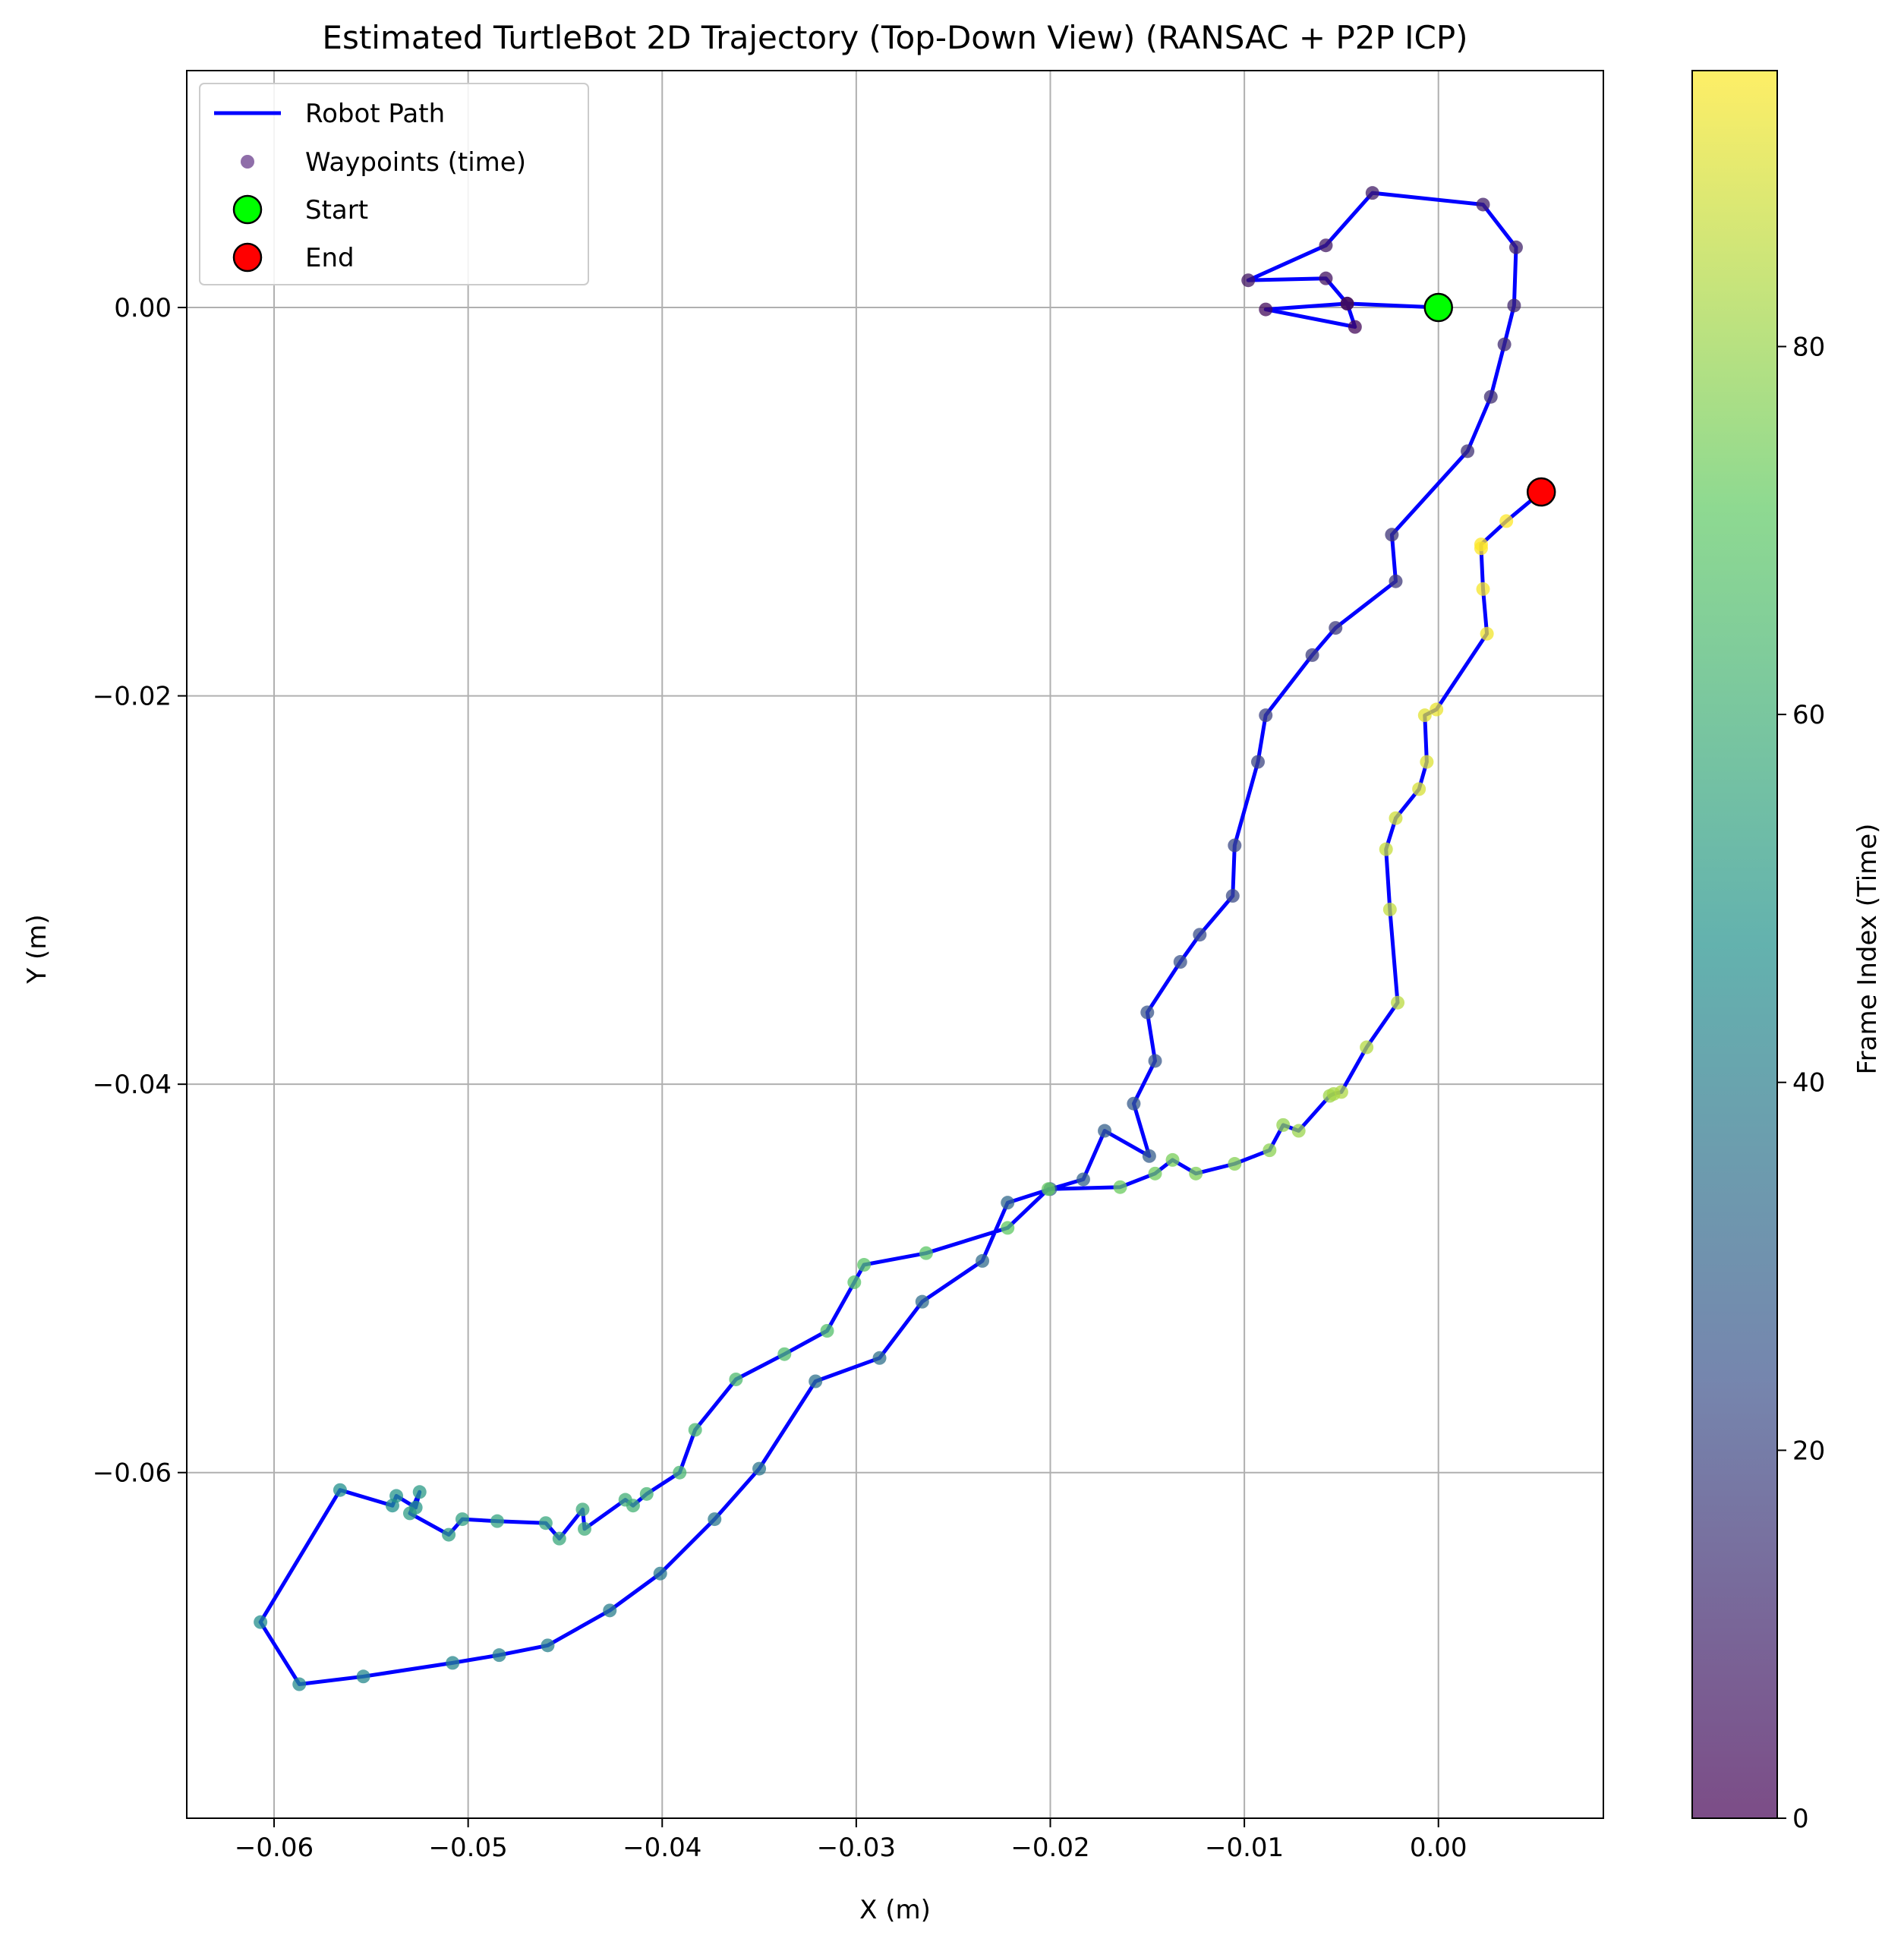 This screenshot has width=1904, height=1945. Describe the element at coordinates (248, 162) in the screenshot. I see `legend-waypoint-swatch` at that location.